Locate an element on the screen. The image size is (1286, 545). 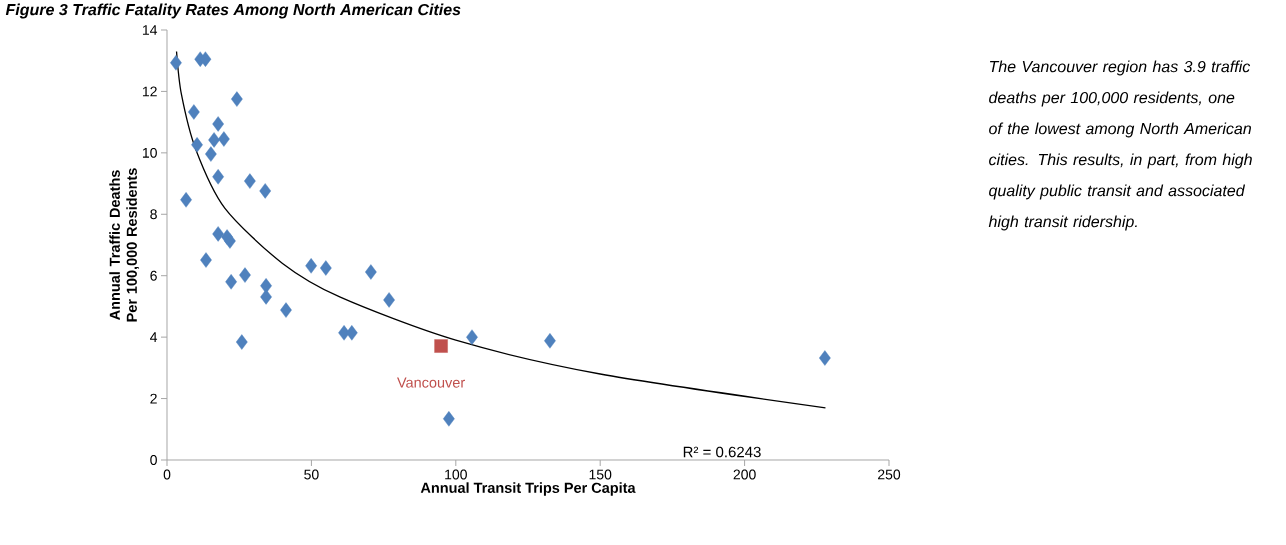
annotation: R² = 0.6243 is located at coordinates (722, 452).